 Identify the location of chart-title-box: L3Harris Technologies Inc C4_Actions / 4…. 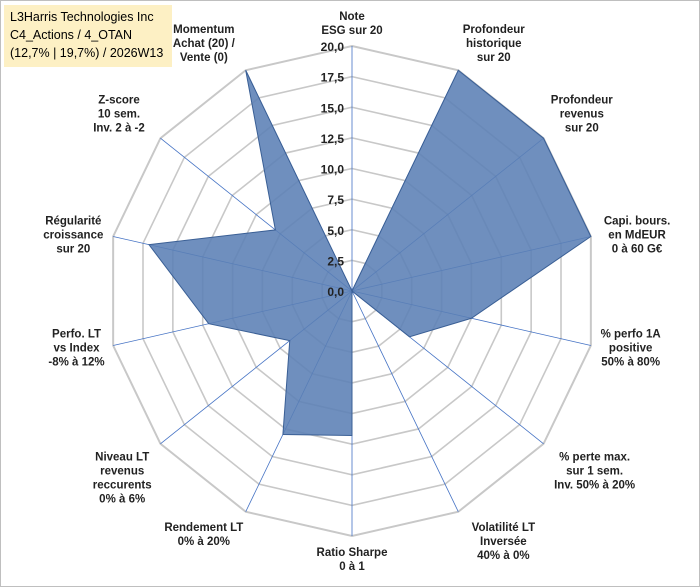
(88, 36).